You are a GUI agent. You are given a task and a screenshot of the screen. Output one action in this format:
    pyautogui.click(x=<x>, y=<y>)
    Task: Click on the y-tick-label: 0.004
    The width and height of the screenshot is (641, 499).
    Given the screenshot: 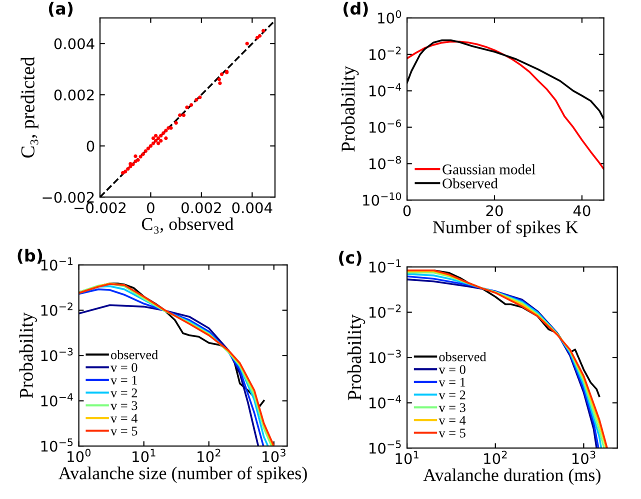 What is the action you would take?
    pyautogui.click(x=74, y=44)
    